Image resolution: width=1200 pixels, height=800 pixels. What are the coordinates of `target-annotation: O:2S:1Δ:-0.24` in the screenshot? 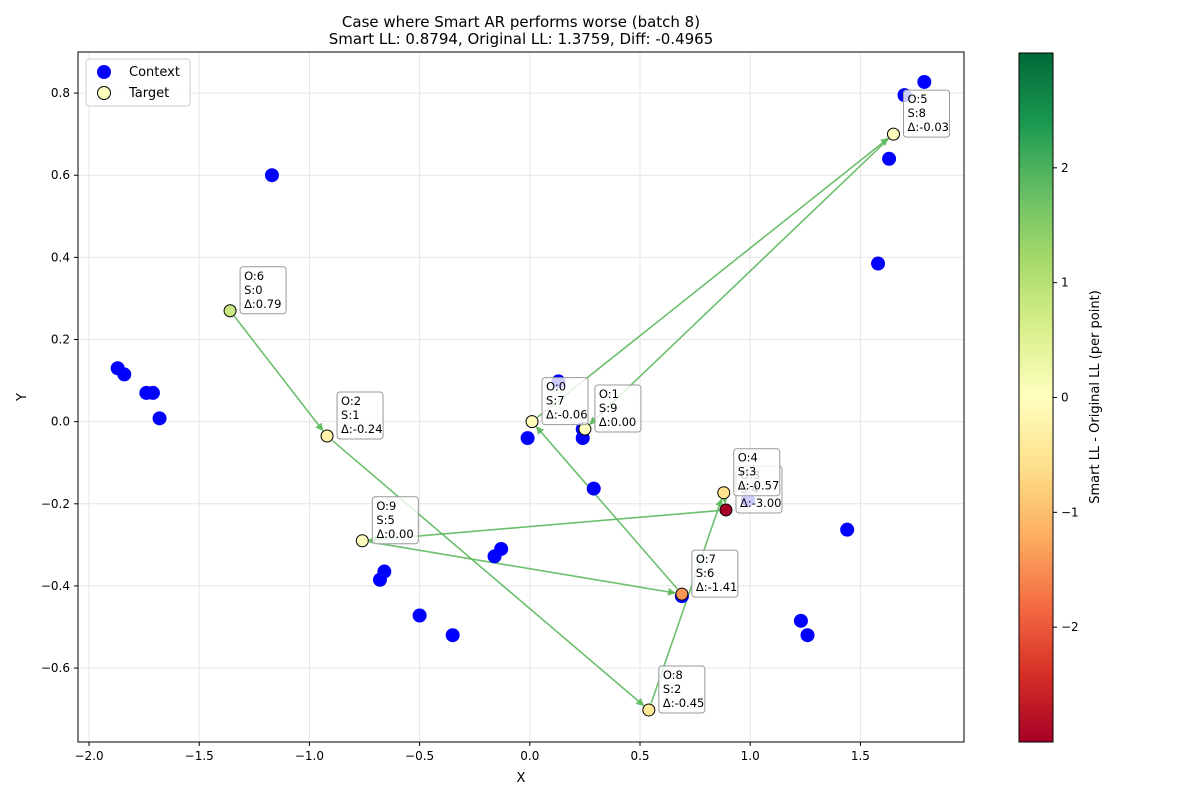 It's located at (360, 415).